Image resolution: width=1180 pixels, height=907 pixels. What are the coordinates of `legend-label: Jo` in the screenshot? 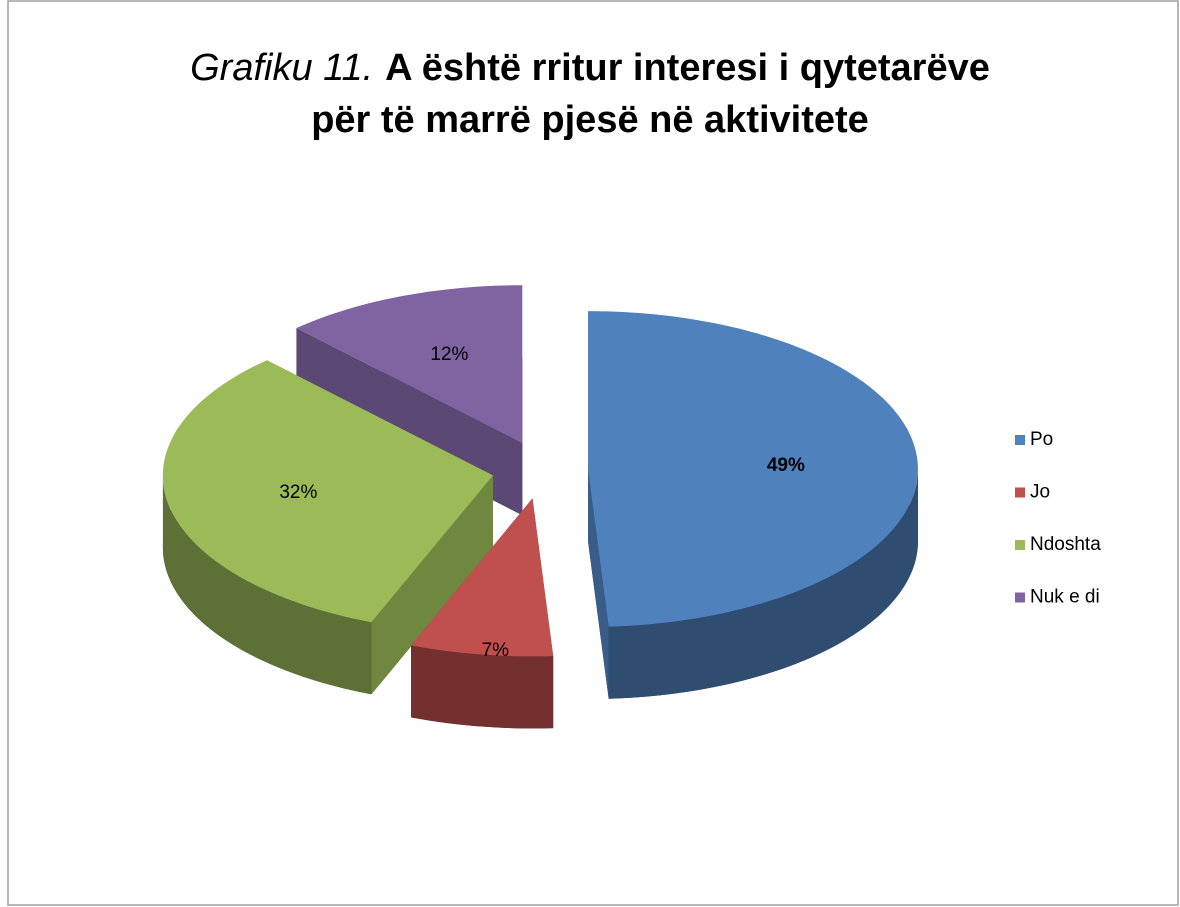 It's located at (1040, 492).